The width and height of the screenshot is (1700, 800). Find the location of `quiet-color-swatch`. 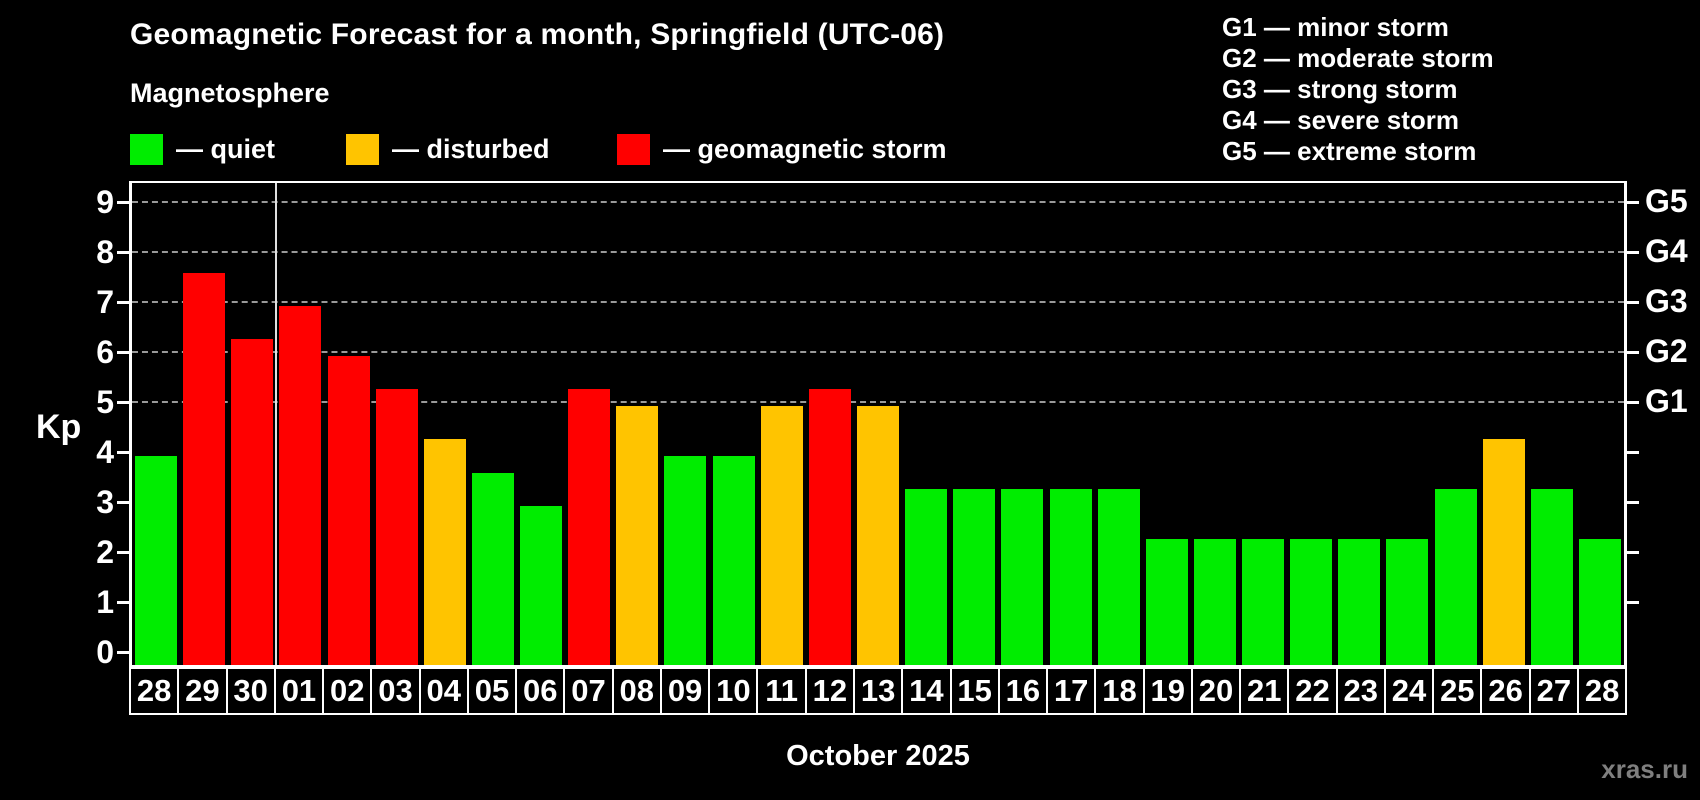

quiet-color-swatch is located at coordinates (146, 149).